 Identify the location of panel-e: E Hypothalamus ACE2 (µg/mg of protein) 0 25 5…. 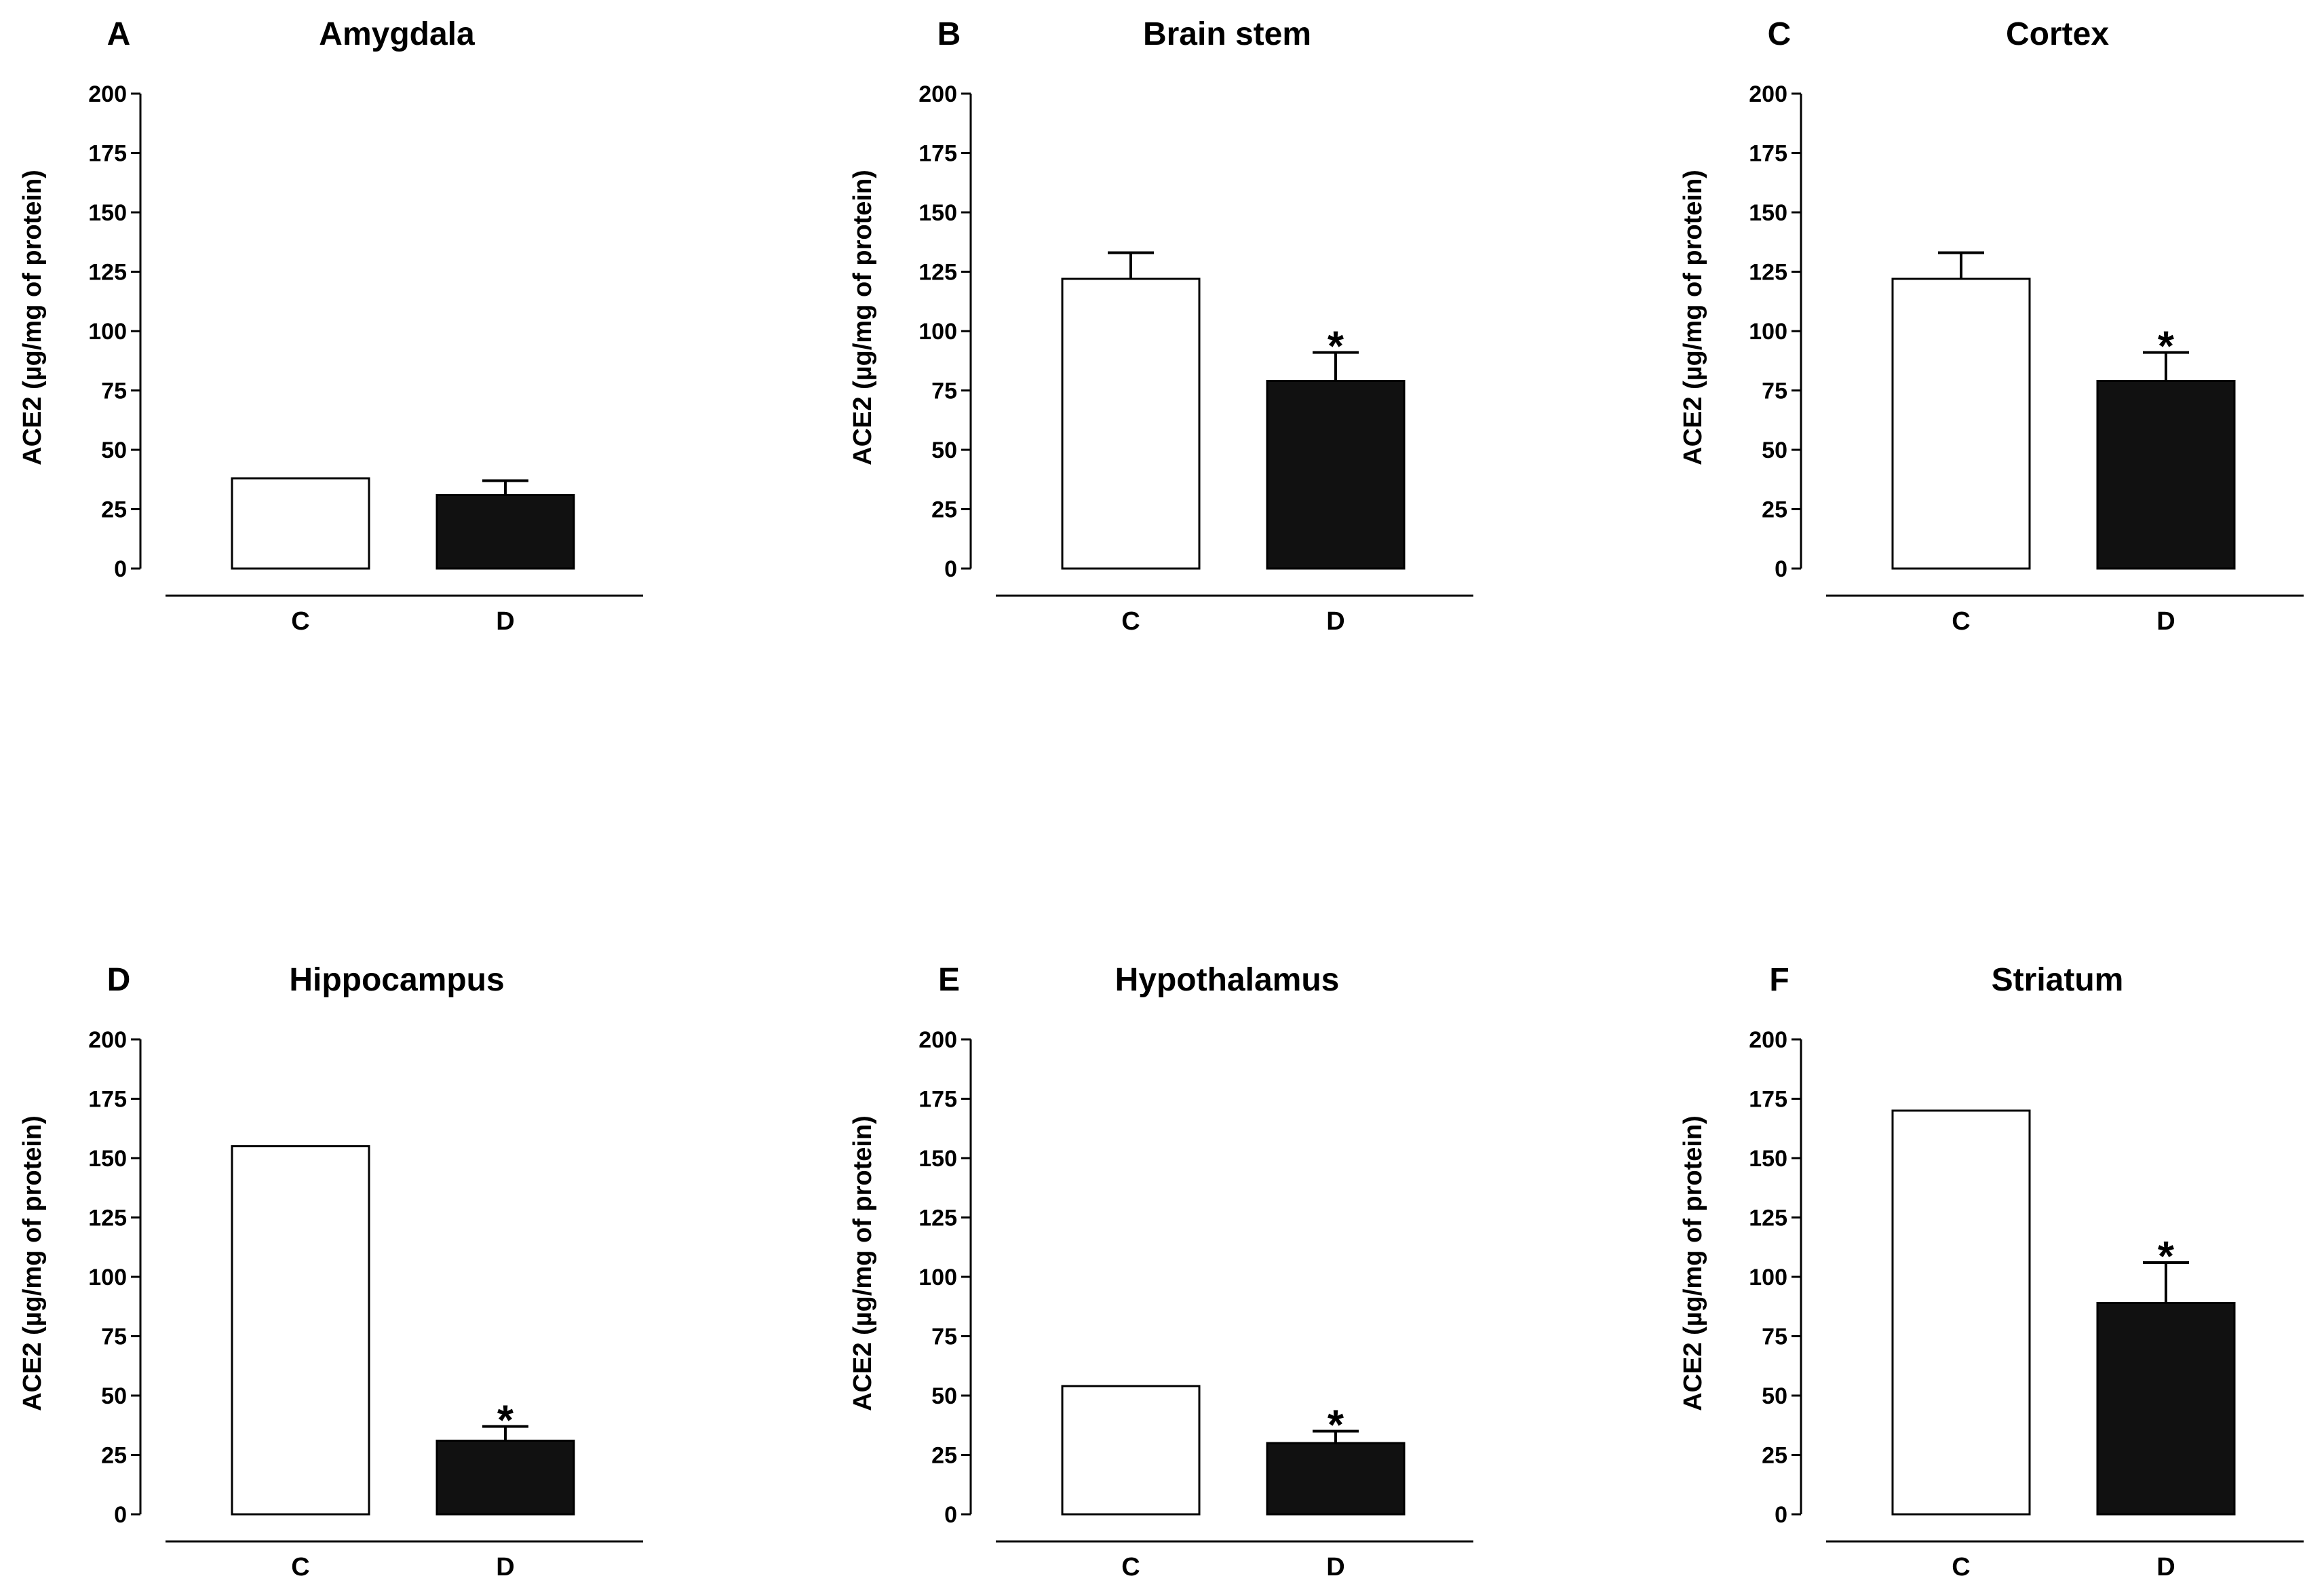
(1161, 1272).